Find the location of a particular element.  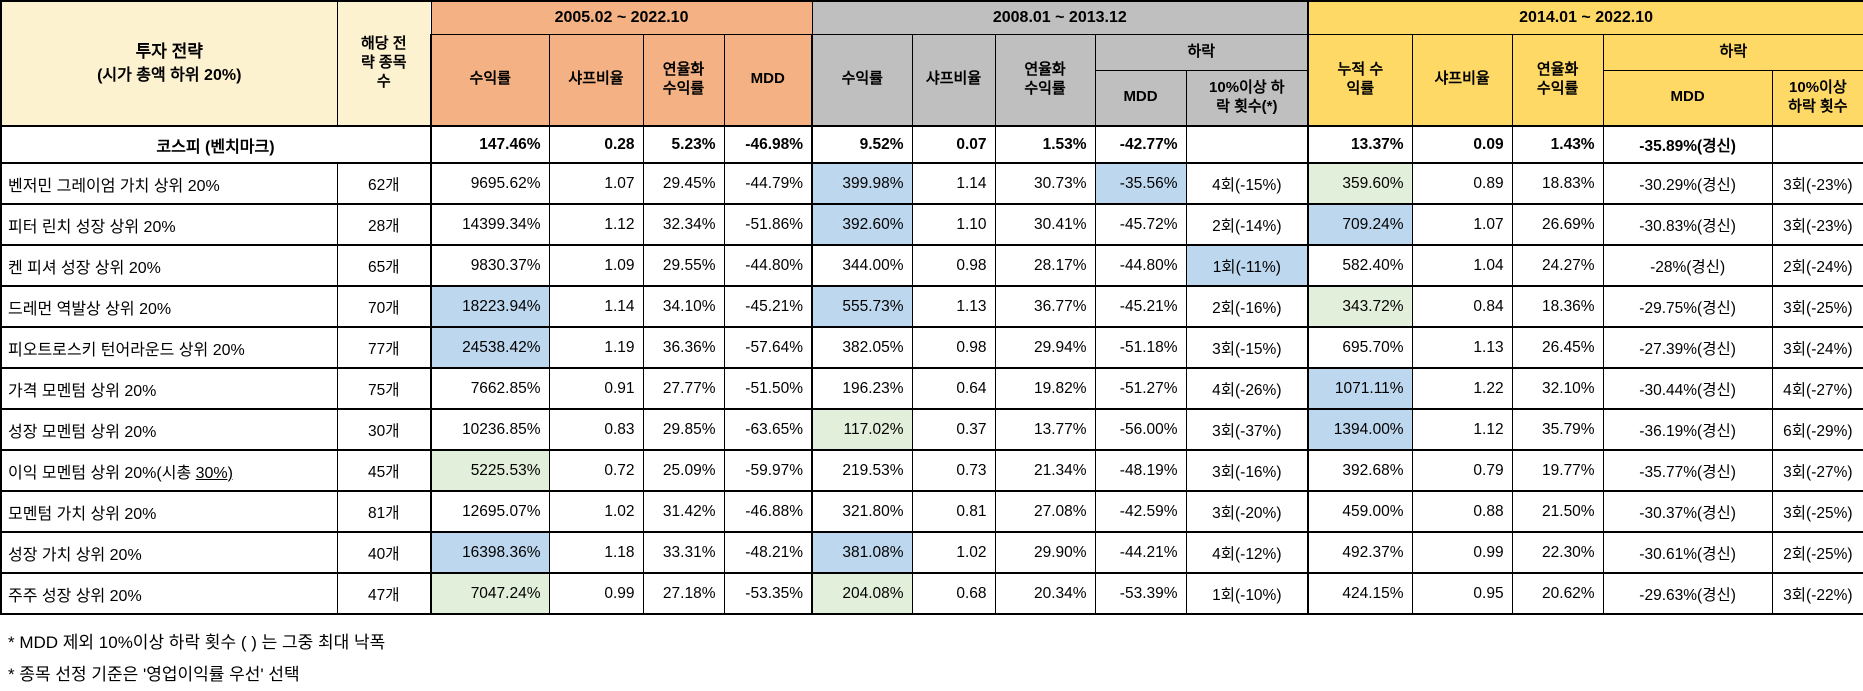

value-cell: 21.50% is located at coordinates (1557, 511).